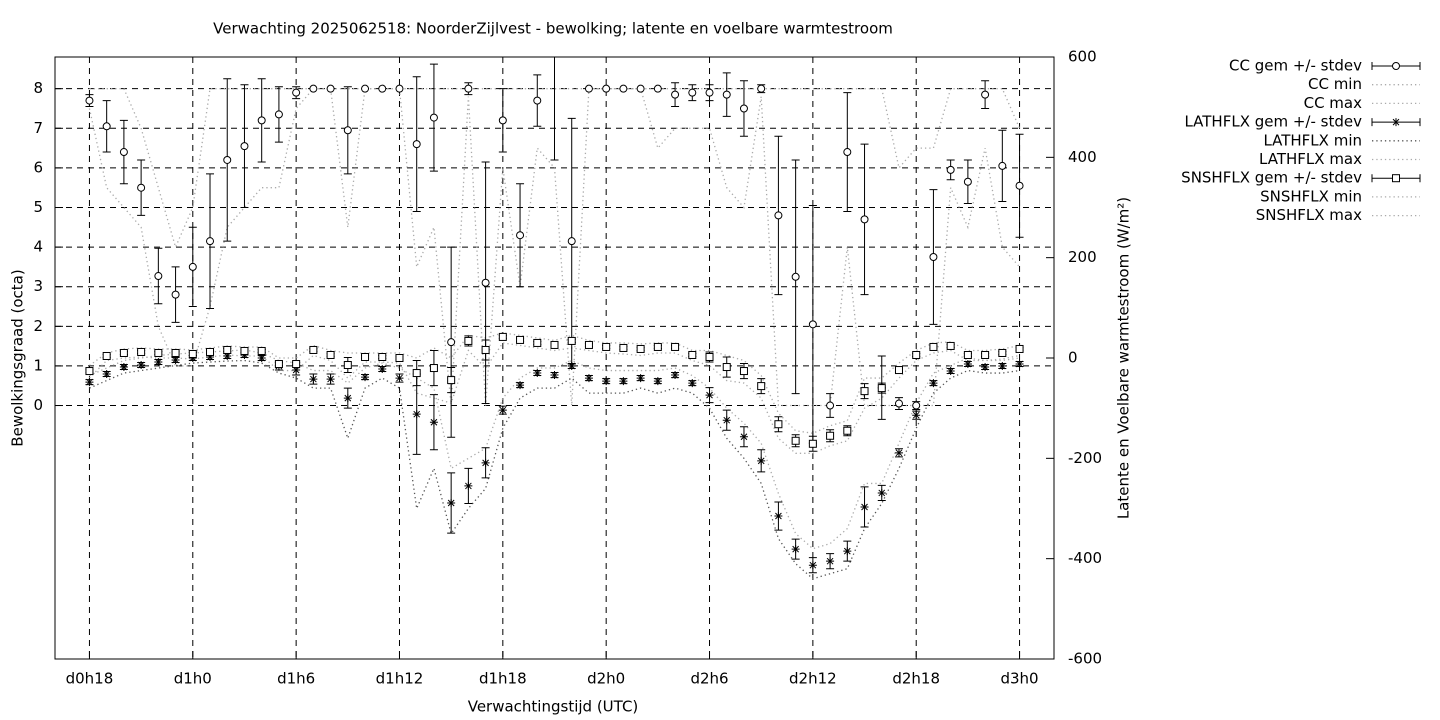  Describe the element at coordinates (1335, 84) in the screenshot. I see `legend-label: CC min` at that location.